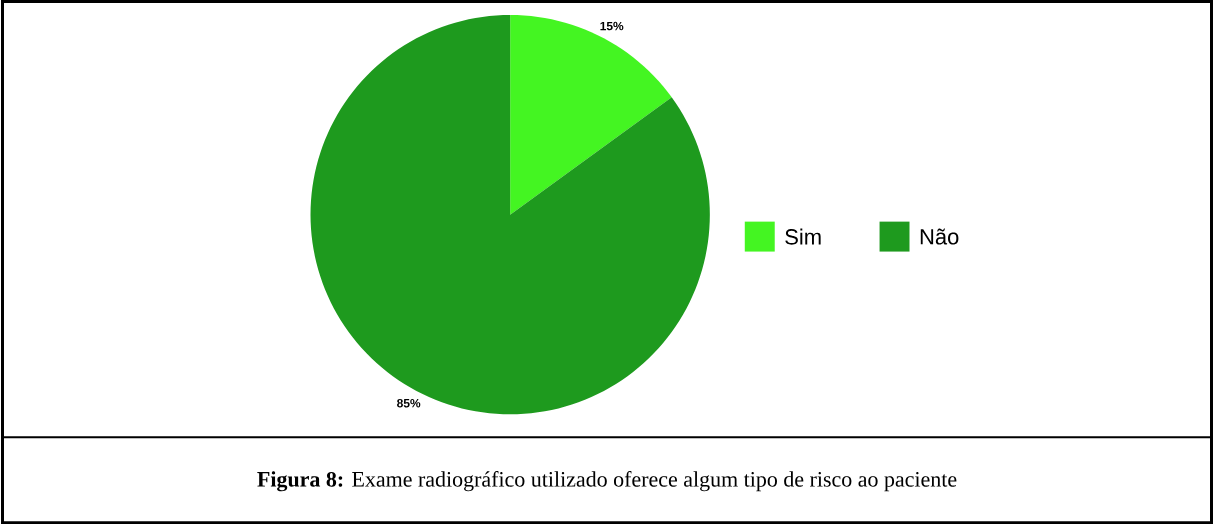 The image size is (1214, 524). I want to click on data-label: 15%, so click(612, 26).